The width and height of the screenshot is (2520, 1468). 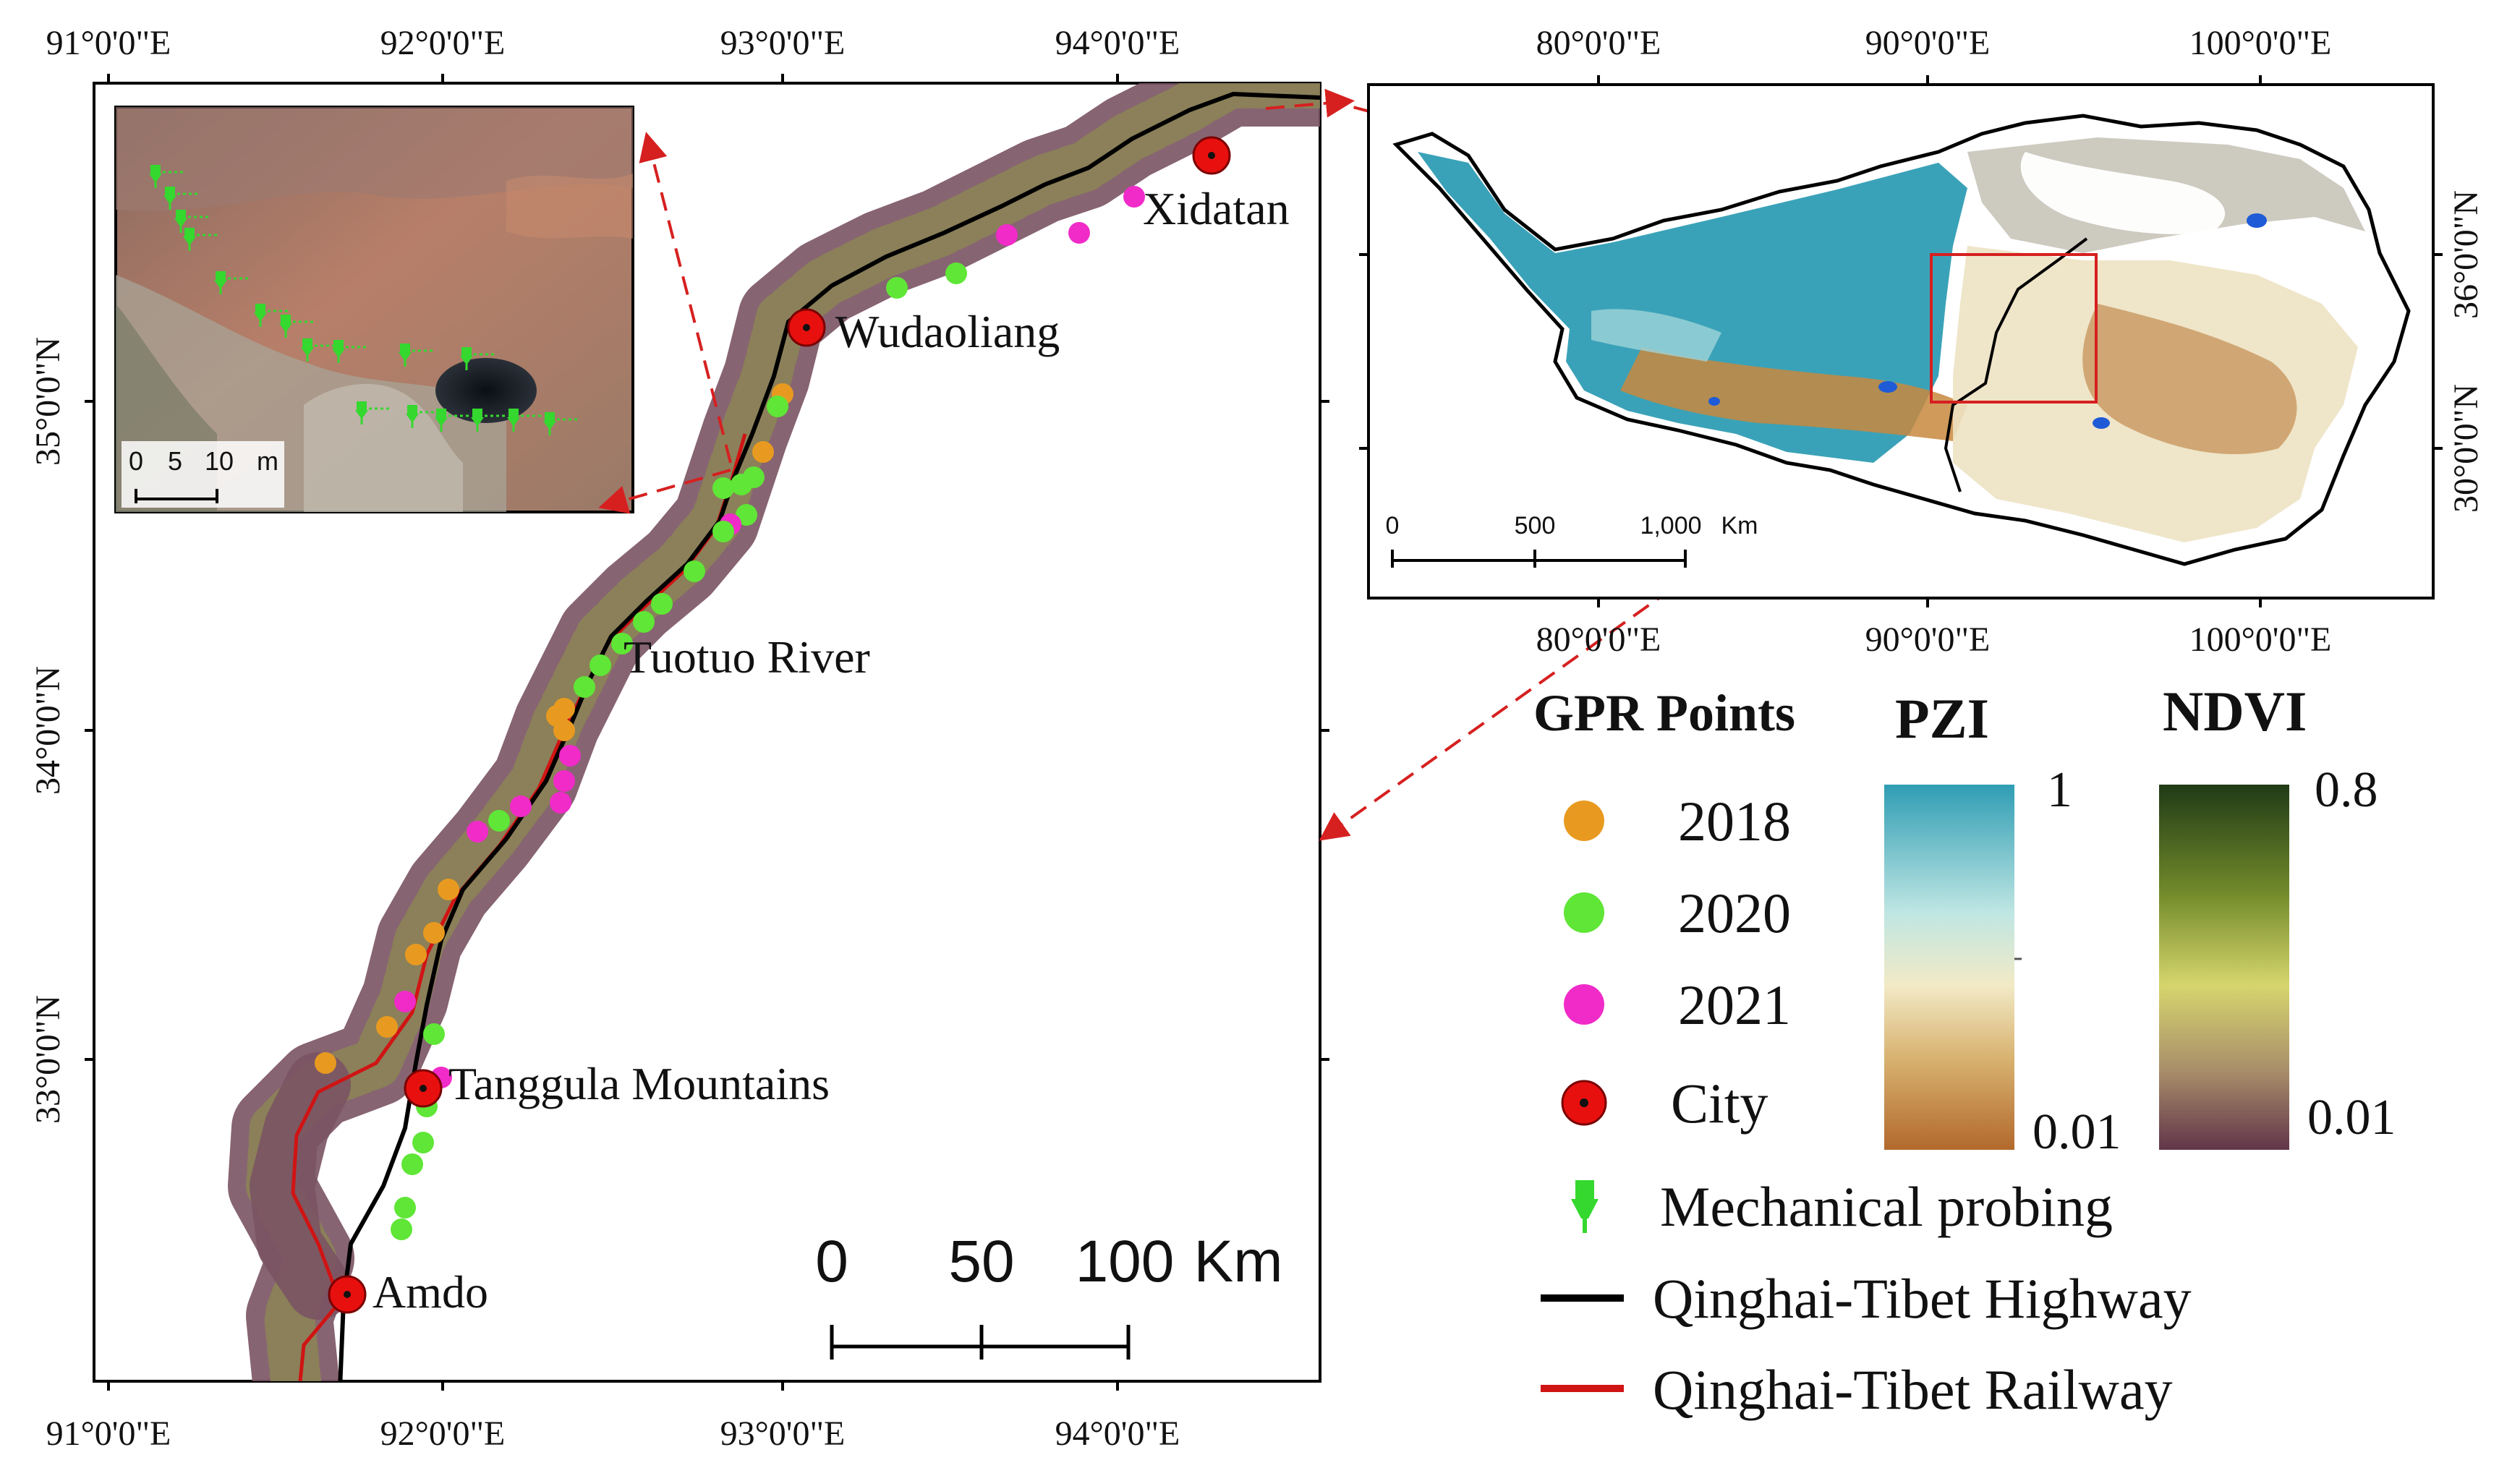 What do you see at coordinates (1572, 540) in the screenshot?
I see `overview-scale-bar: 0 500 1,000 Km` at bounding box center [1572, 540].